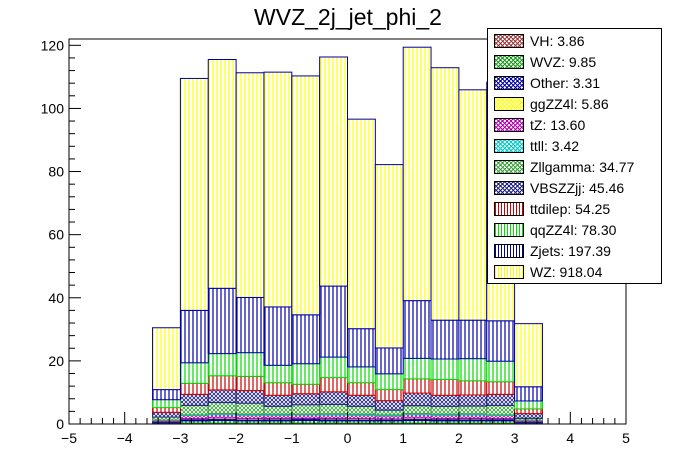  Describe the element at coordinates (570, 209) in the screenshot. I see `legend-label: ttdilep: 54.25` at that location.